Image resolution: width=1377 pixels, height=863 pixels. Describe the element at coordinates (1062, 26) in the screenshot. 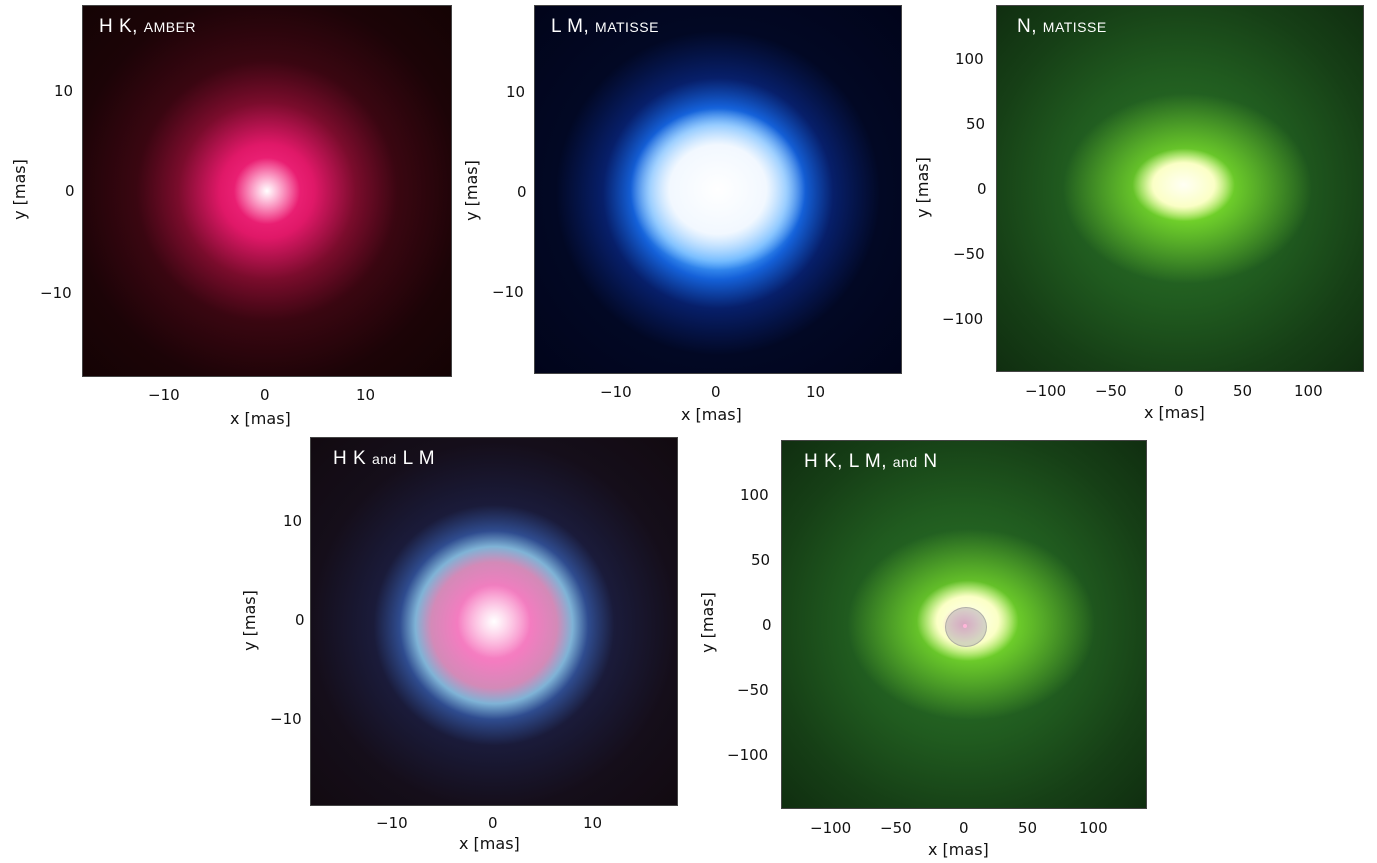

I see `panel-title: N, MATISSE` at that location.